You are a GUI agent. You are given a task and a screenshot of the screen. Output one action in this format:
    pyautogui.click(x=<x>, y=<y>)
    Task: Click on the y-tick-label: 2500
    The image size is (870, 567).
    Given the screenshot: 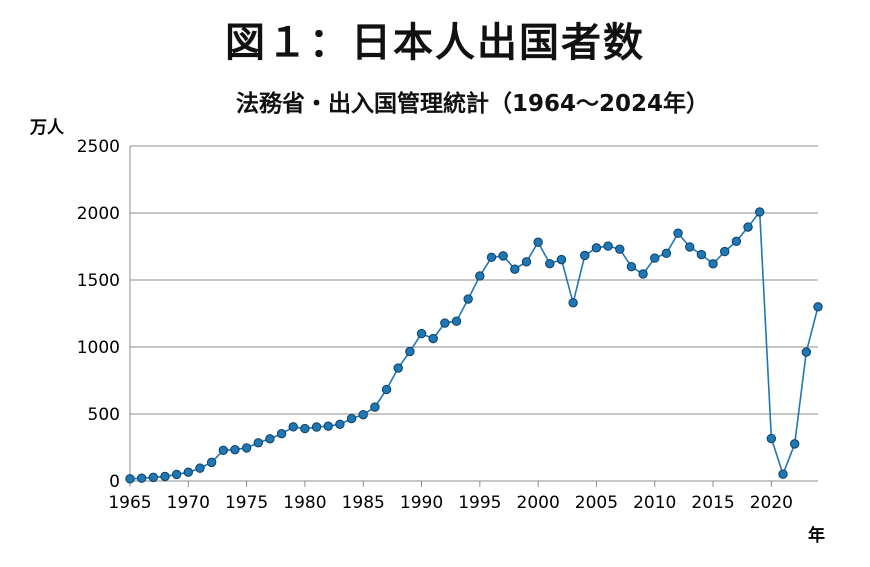 What is the action you would take?
    pyautogui.click(x=98, y=147)
    